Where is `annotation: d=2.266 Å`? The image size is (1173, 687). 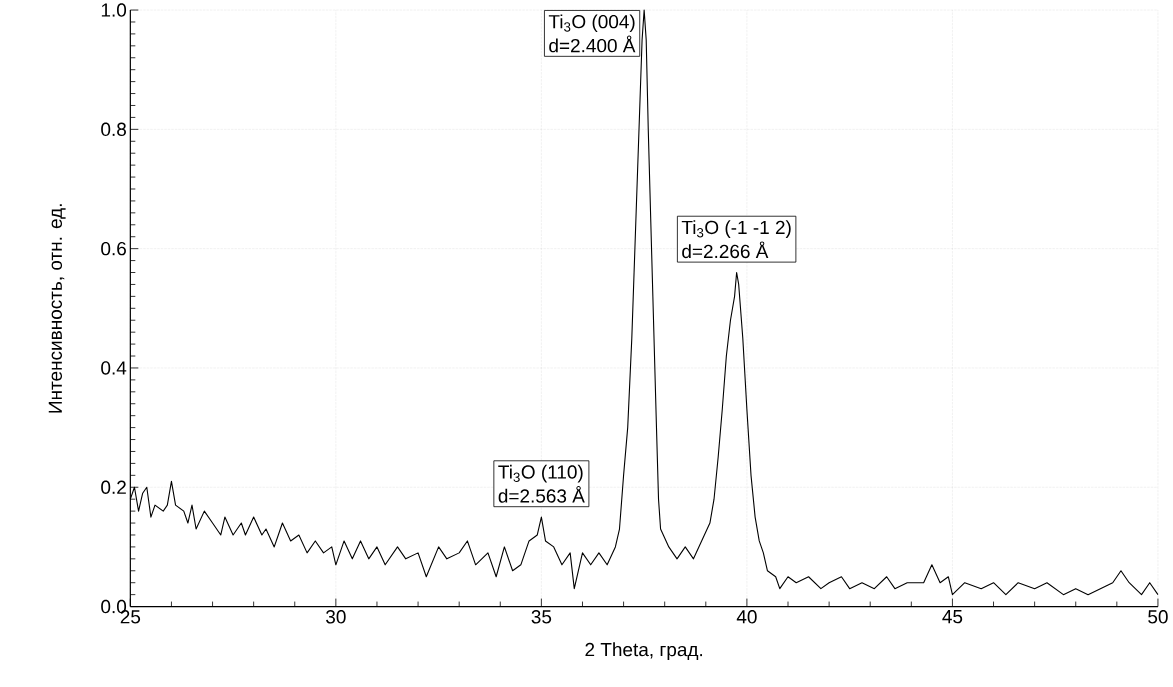
annotation: d=2.266 Å is located at coordinates (725, 250).